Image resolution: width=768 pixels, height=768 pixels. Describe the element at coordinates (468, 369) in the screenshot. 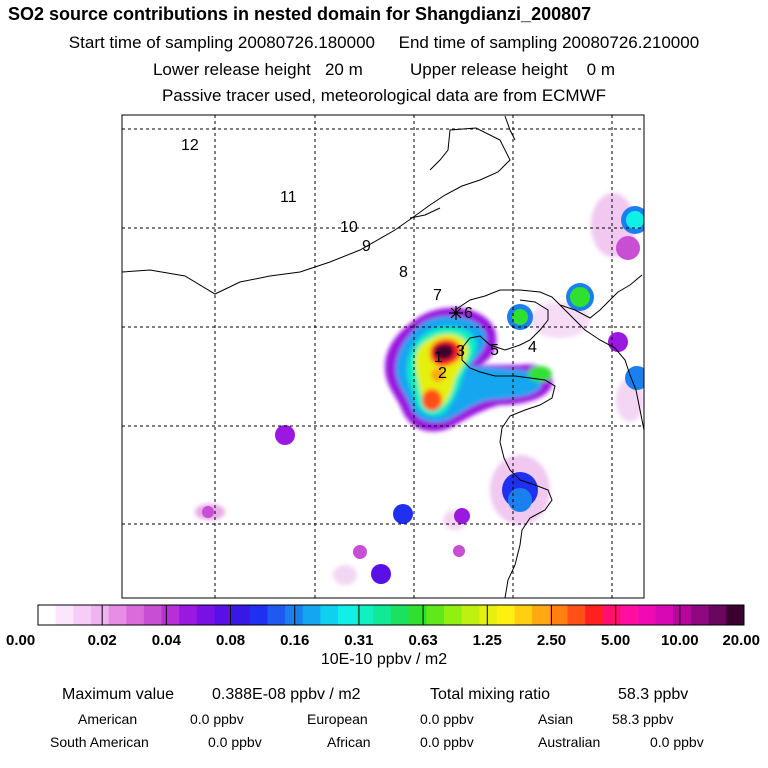

I see `plume-main` at that location.